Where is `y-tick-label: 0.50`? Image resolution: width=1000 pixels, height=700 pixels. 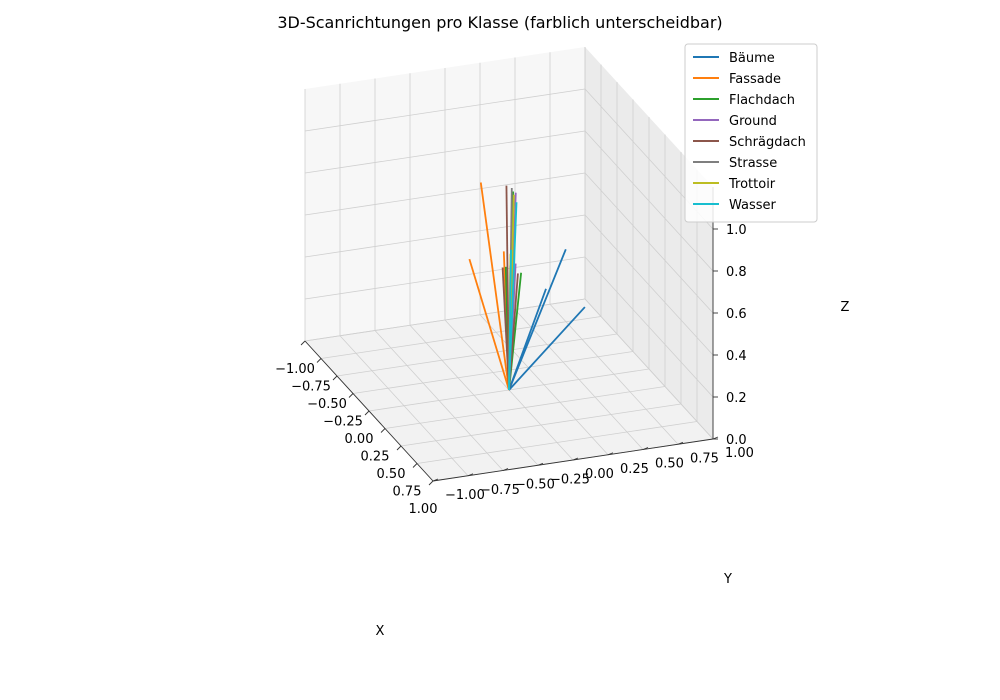
y-tick-label: 0.50 is located at coordinates (669, 464).